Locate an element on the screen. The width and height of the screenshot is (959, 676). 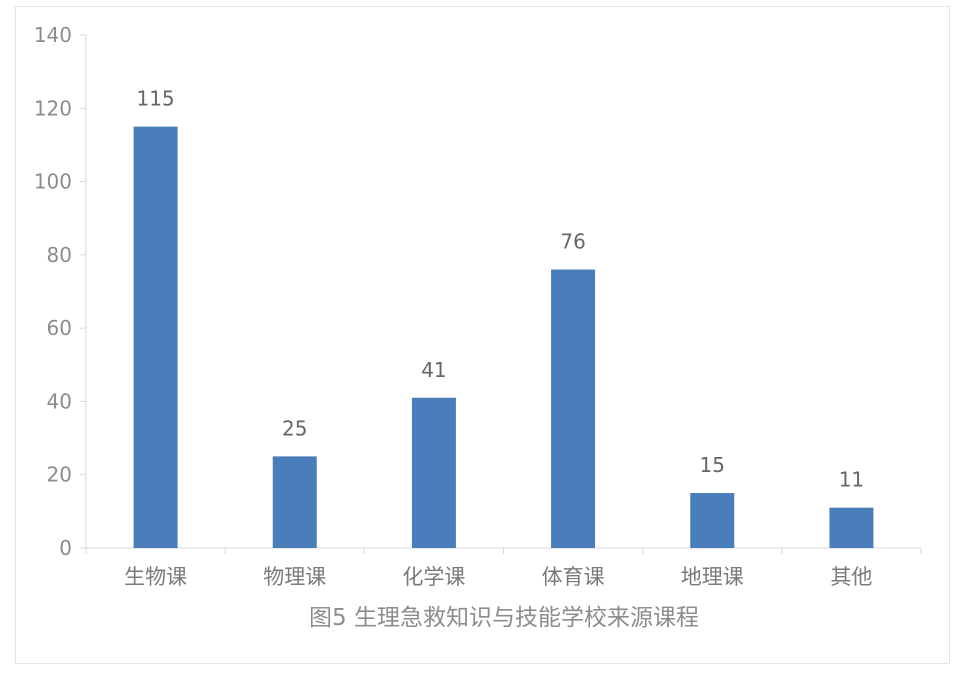
data-label: 76 is located at coordinates (572, 242).